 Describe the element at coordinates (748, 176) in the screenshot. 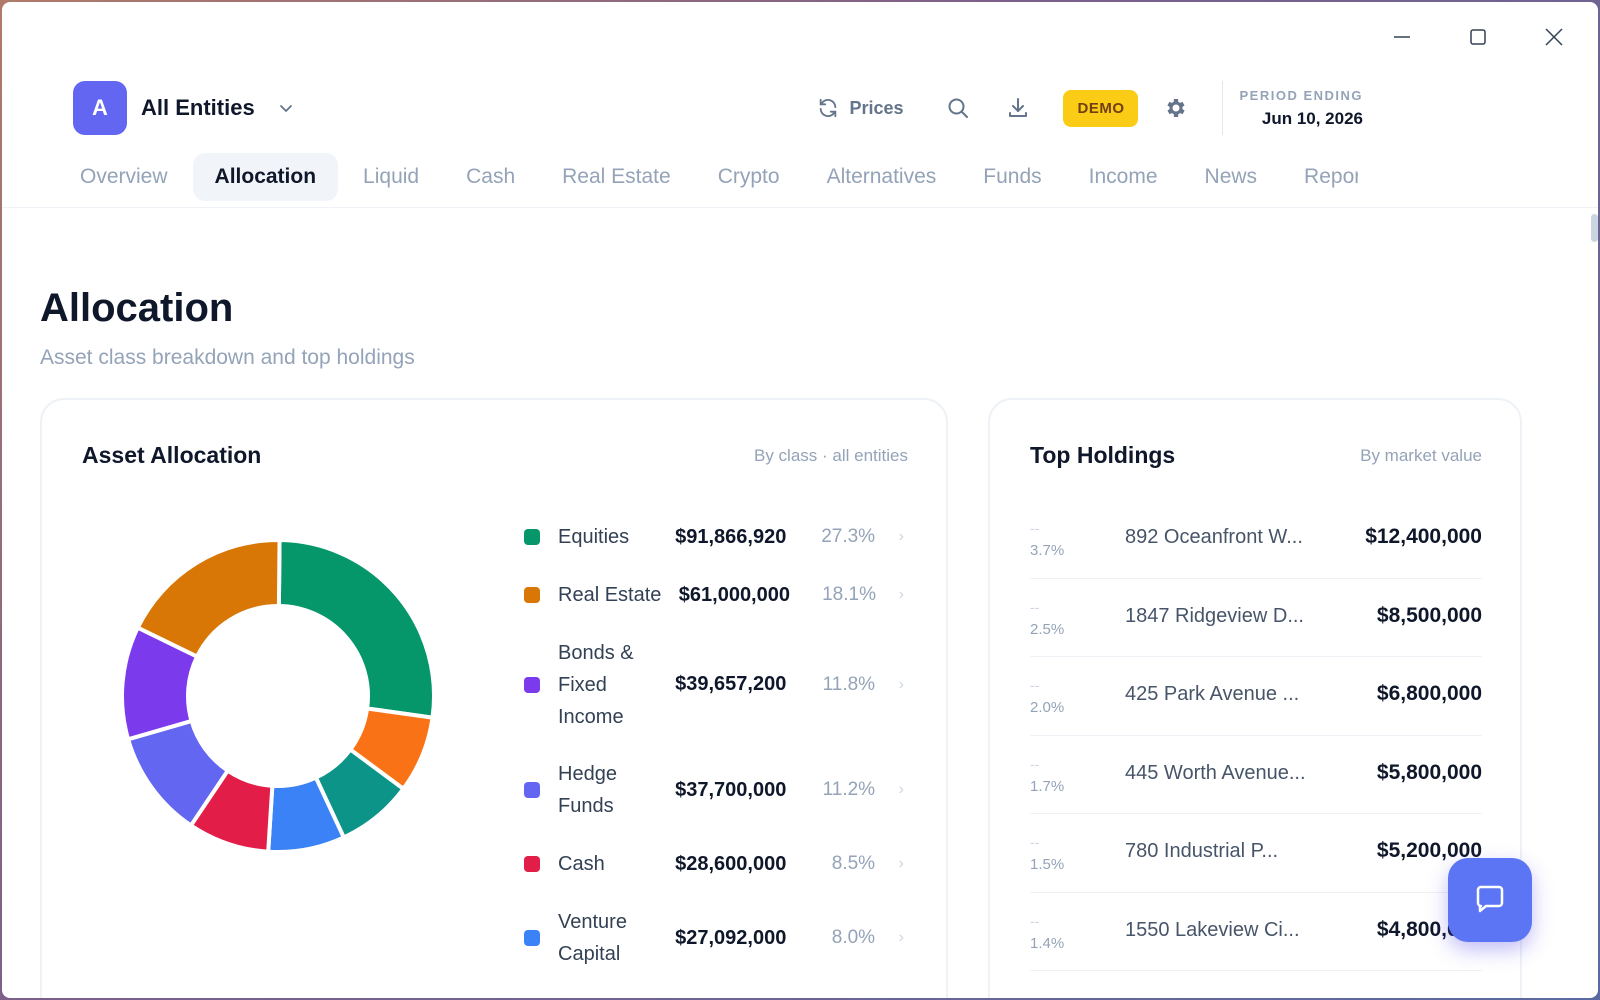

I see `tab-crypto: Crypto` at that location.